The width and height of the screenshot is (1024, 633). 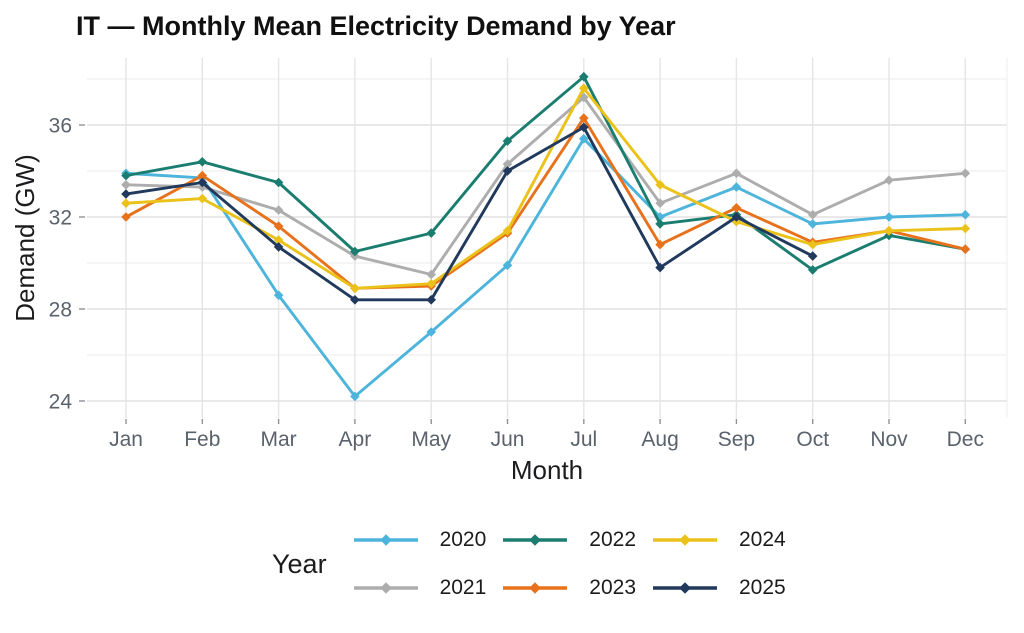 What do you see at coordinates (660, 244) in the screenshot?
I see `data-point-2023-Aug` at bounding box center [660, 244].